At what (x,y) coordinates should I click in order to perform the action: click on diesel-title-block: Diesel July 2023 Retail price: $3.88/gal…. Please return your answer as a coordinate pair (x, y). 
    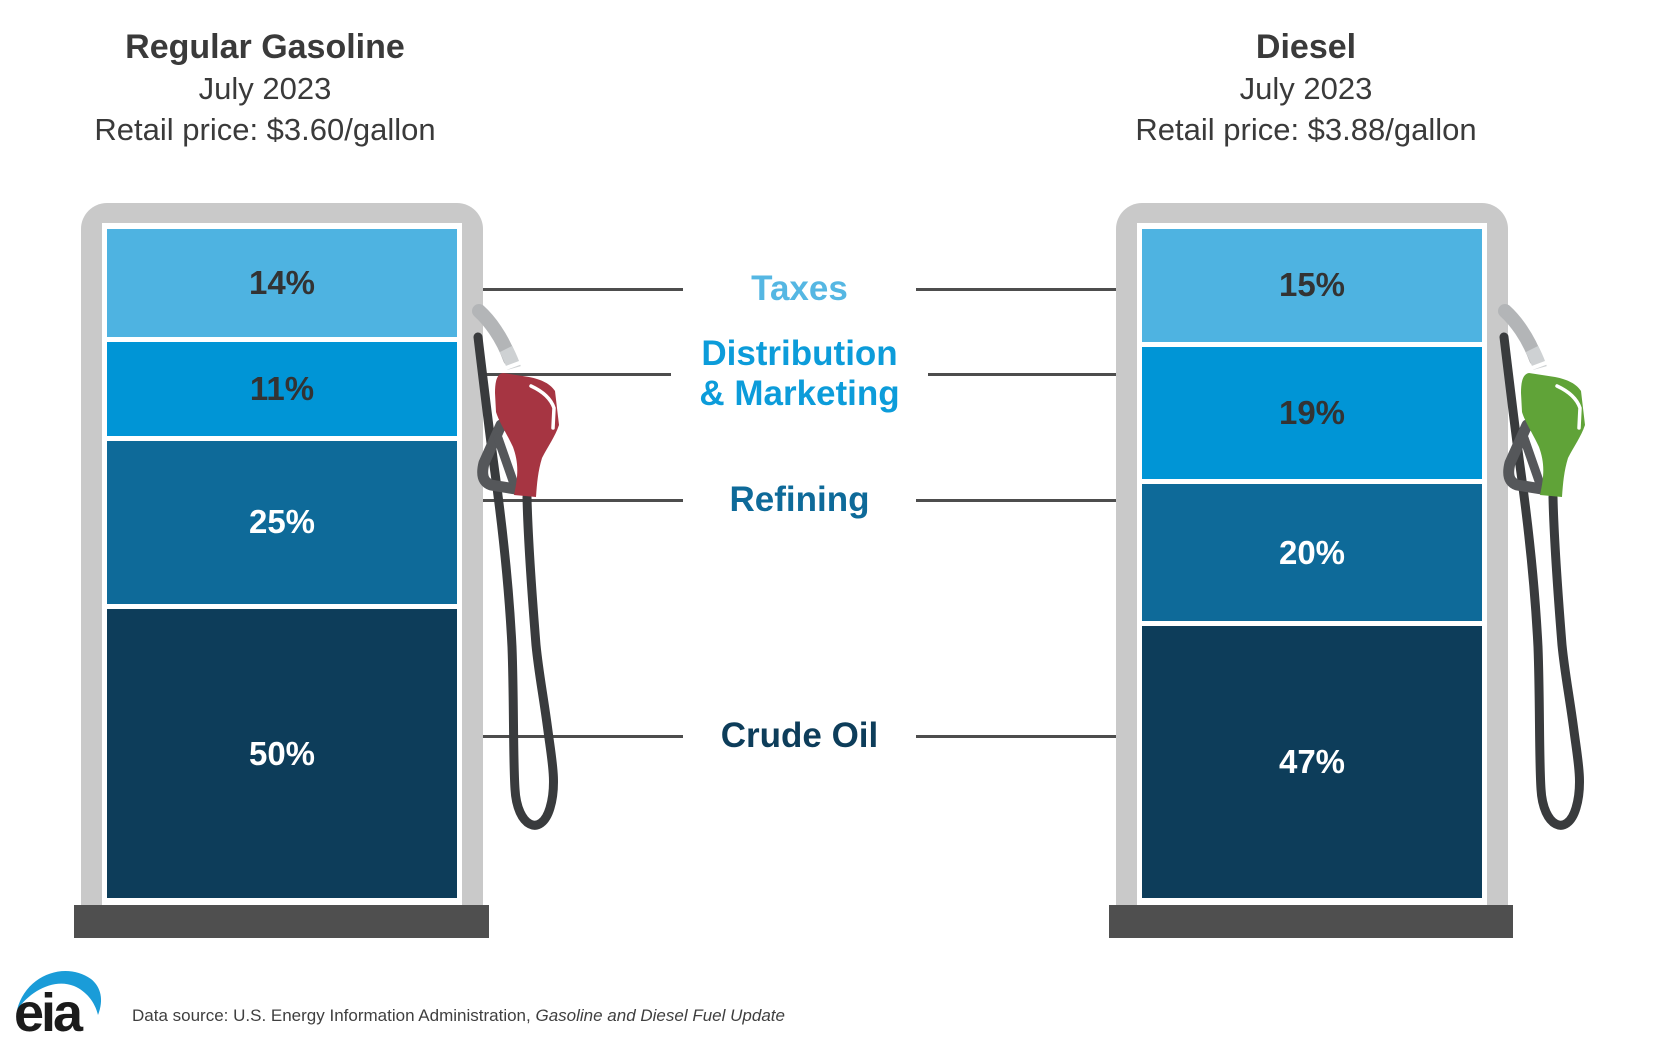
    Looking at the image, I should click on (1306, 88).